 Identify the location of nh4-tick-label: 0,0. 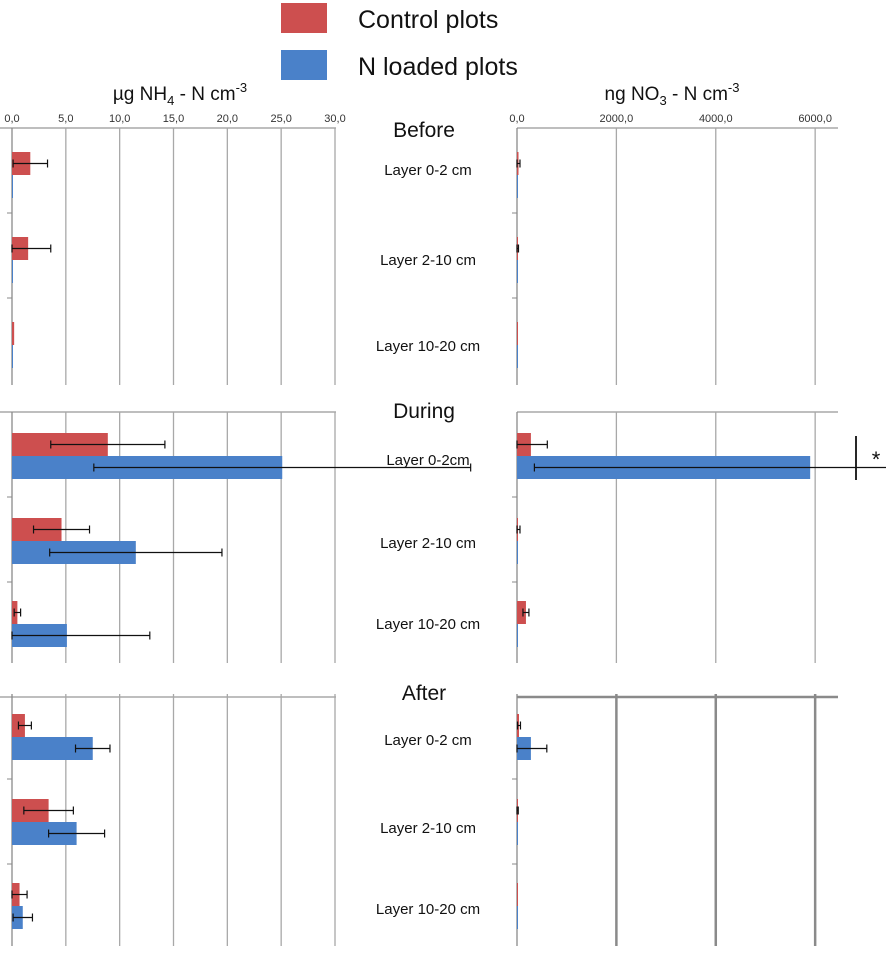
(11, 119).